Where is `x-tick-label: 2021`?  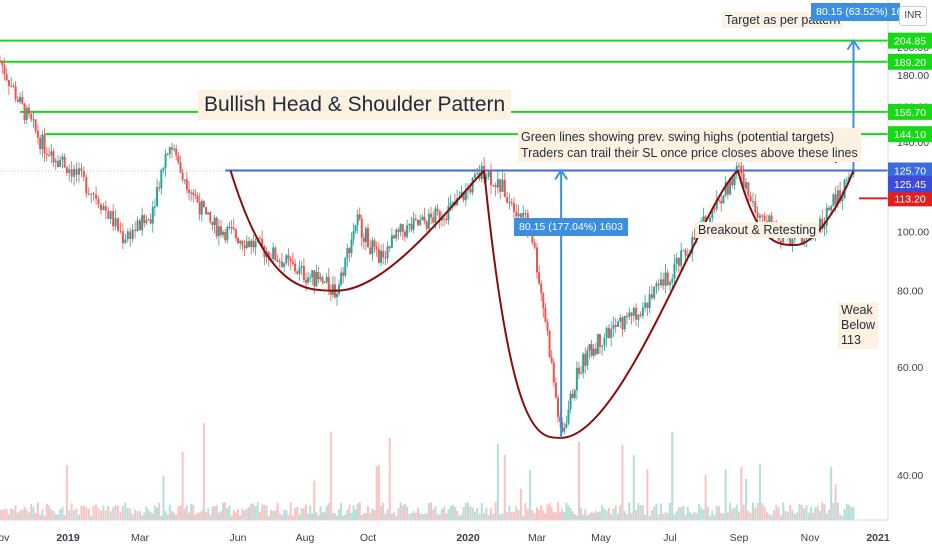
x-tick-label: 2021 is located at coordinates (878, 538).